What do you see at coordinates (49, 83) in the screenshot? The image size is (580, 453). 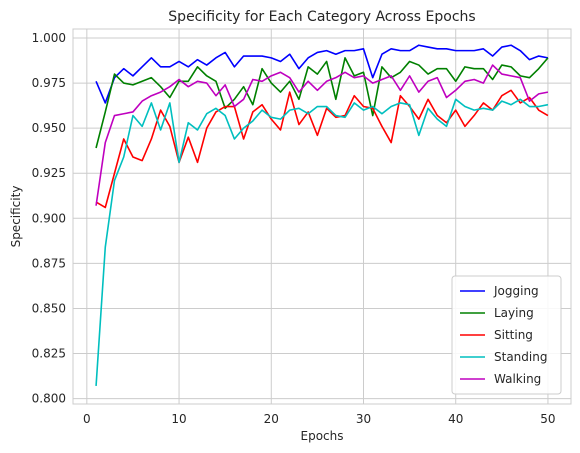 I see `y-tick-label: 0.975` at bounding box center [49, 83].